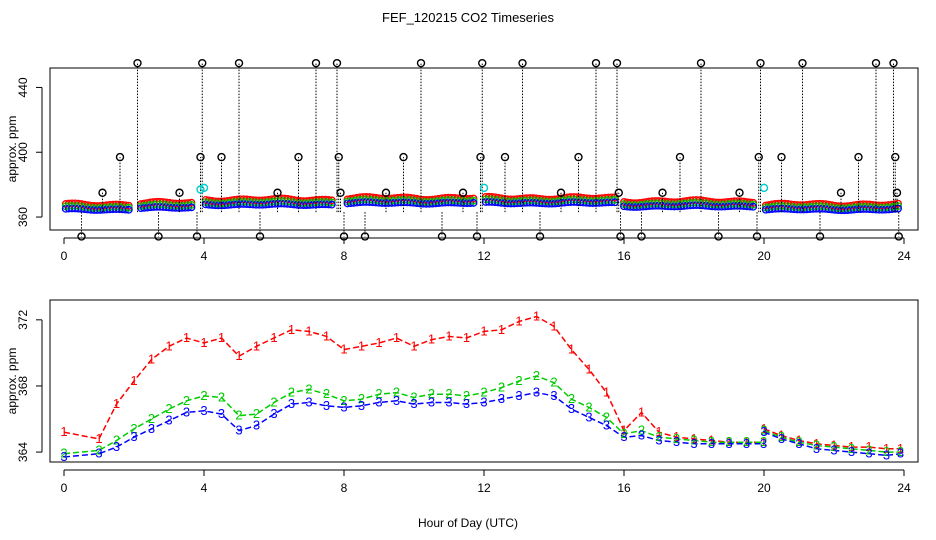  Describe the element at coordinates (29, 386) in the screenshot. I see `bottom-y-axis: 364 368 372` at that location.